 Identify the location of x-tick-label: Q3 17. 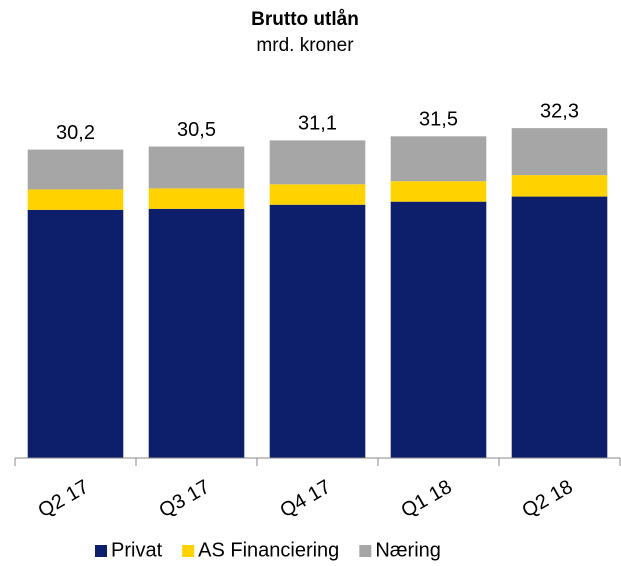
(184, 499).